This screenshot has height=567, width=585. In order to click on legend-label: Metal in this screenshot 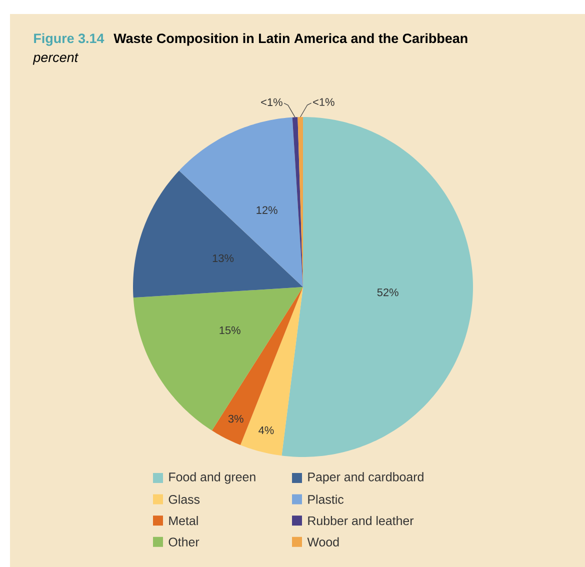, I will do `click(183, 521)`.